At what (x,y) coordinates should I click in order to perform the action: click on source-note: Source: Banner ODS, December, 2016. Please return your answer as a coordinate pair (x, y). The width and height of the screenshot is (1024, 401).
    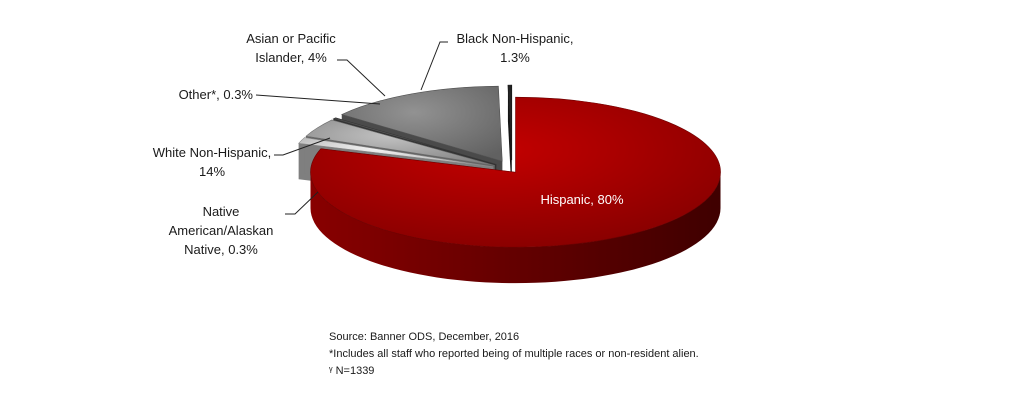
    Looking at the image, I should click on (424, 337).